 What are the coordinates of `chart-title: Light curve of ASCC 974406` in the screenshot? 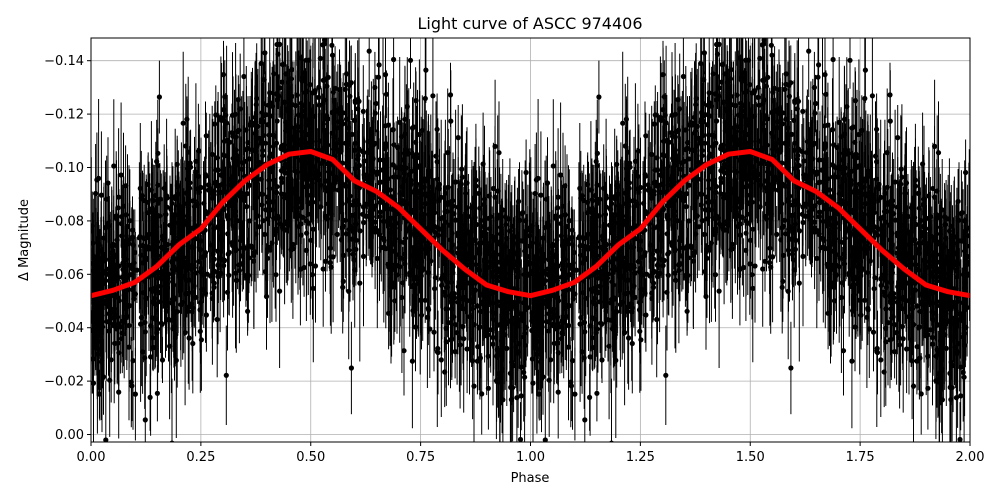 It's located at (529, 23).